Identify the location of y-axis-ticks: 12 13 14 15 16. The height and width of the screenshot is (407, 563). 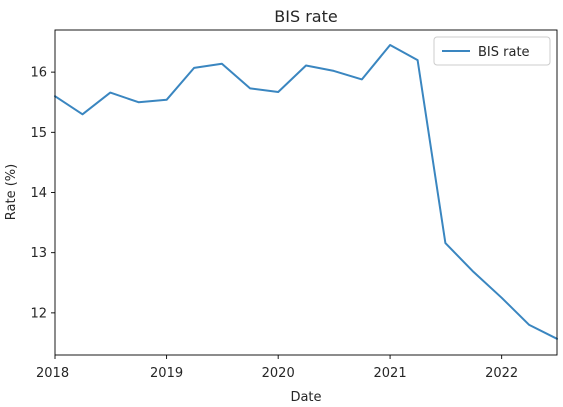
(42, 193).